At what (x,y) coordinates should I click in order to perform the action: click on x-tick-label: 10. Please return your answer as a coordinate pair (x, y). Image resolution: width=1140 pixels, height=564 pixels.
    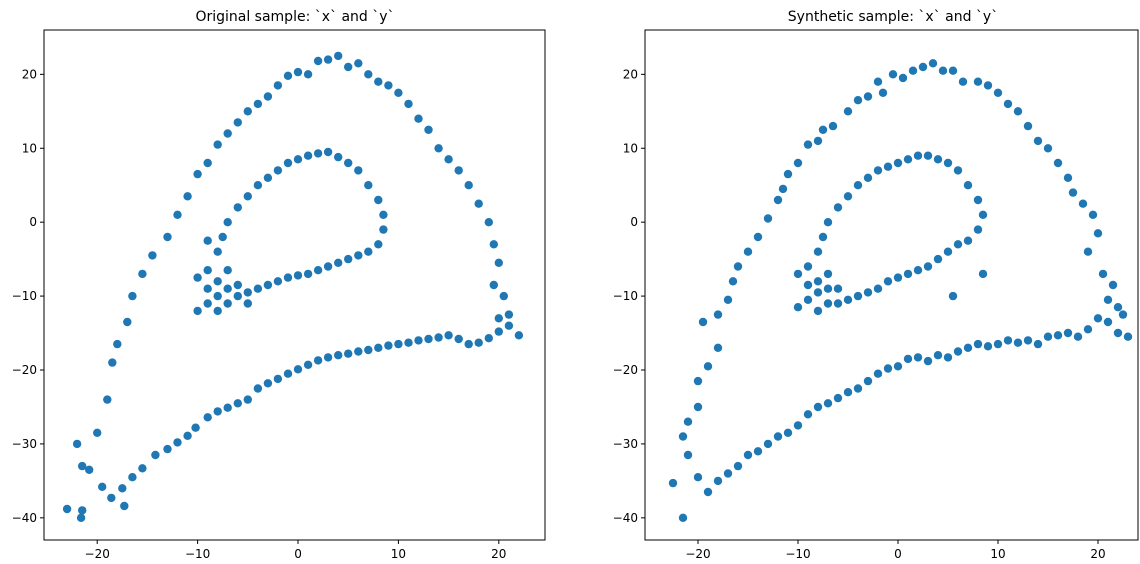
    Looking at the image, I should click on (398, 554).